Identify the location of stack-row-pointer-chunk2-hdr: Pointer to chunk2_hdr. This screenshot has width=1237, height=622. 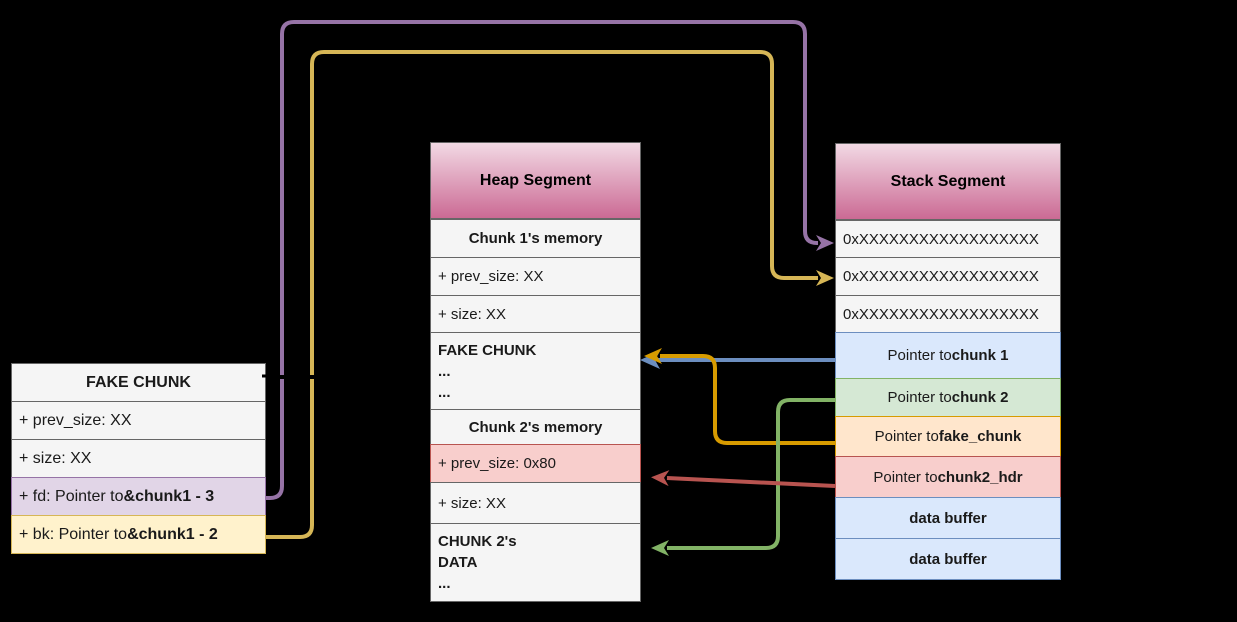
(948, 477).